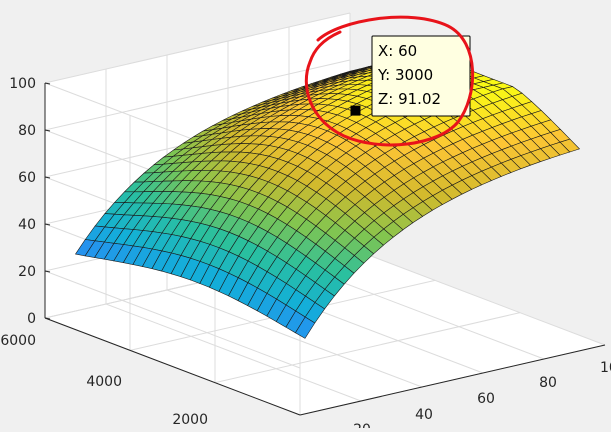  I want to click on data-tip-z: Z: 91.02, so click(409, 99).